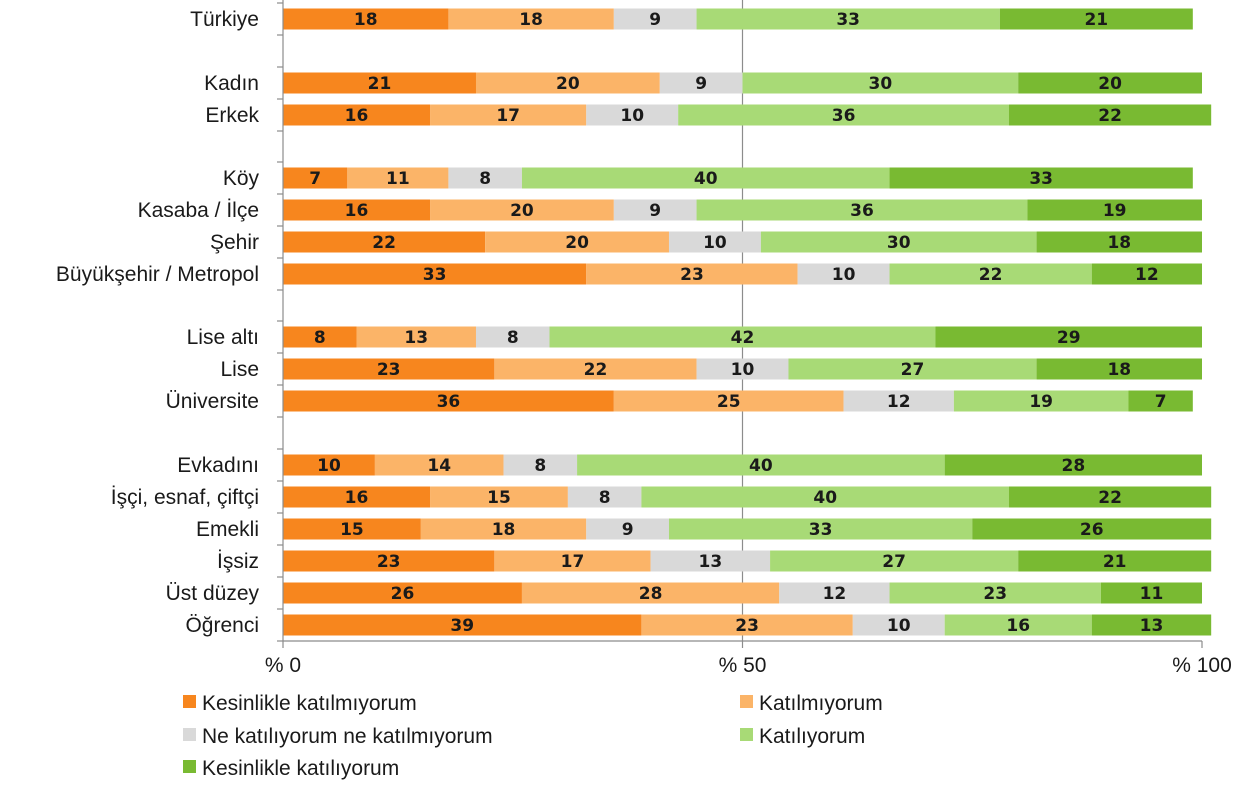  Describe the element at coordinates (157, 274) in the screenshot. I see `category-label: Büyükşehir / Metropol` at that location.